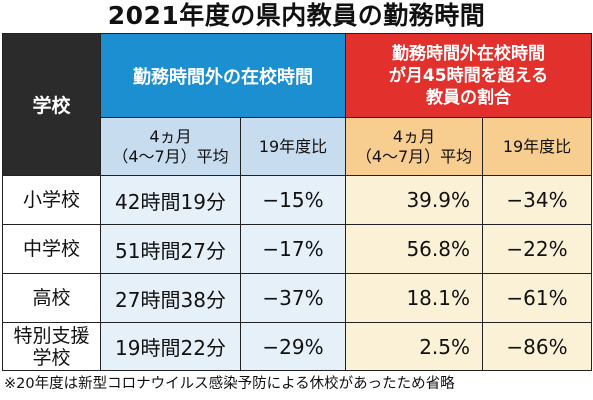  Describe the element at coordinates (293, 146) in the screenshot. I see `subheader-hours-compare: 19年度比` at that location.